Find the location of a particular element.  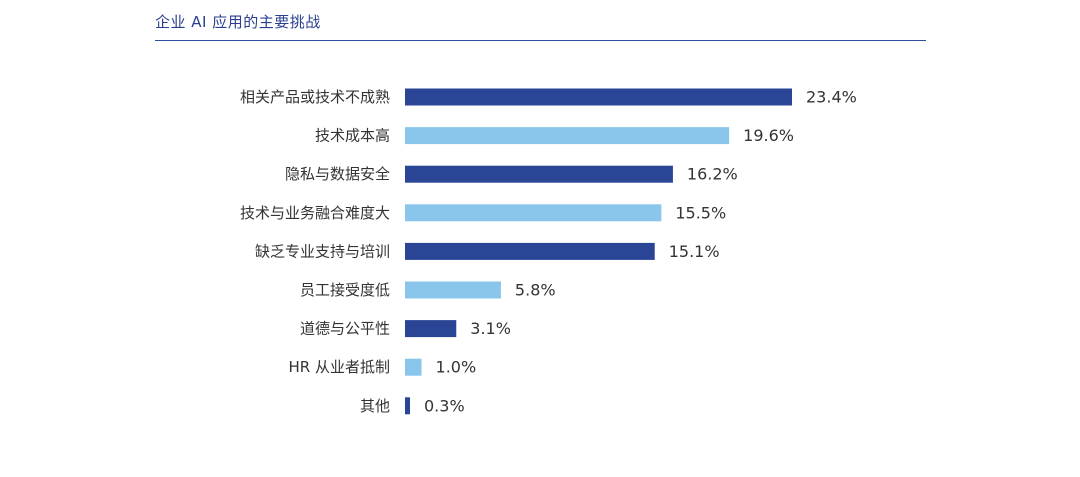

value-label: 3.1% is located at coordinates (490, 328).